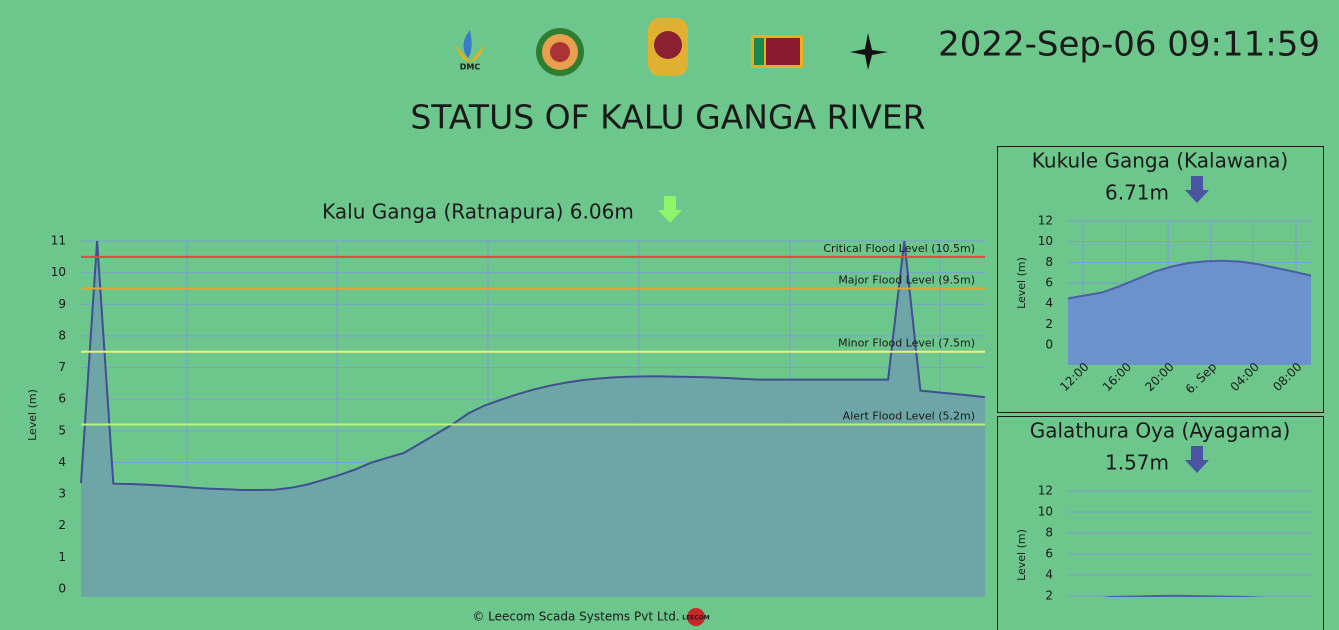 The image size is (1339, 630). Describe the element at coordinates (575, 617) in the screenshot. I see `footer-text: © Leecom Scada Systems Pvt Ltd.` at that location.